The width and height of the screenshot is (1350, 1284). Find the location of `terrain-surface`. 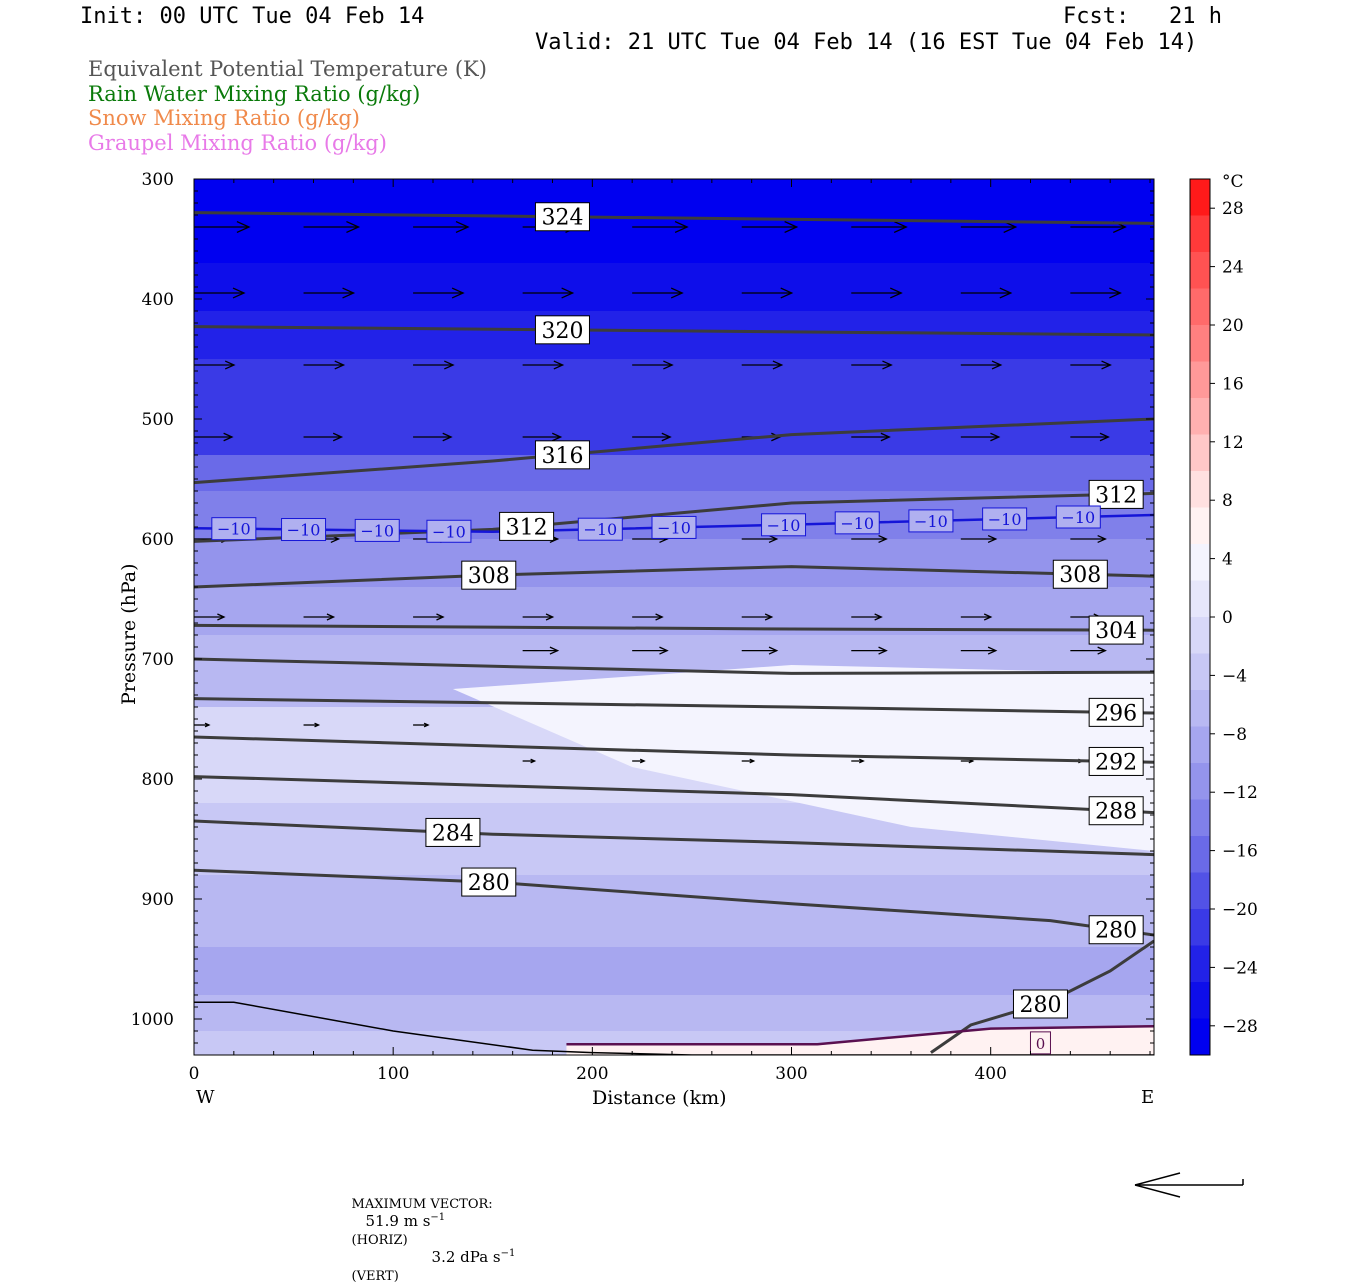

terrain-surface is located at coordinates (674, 1028).